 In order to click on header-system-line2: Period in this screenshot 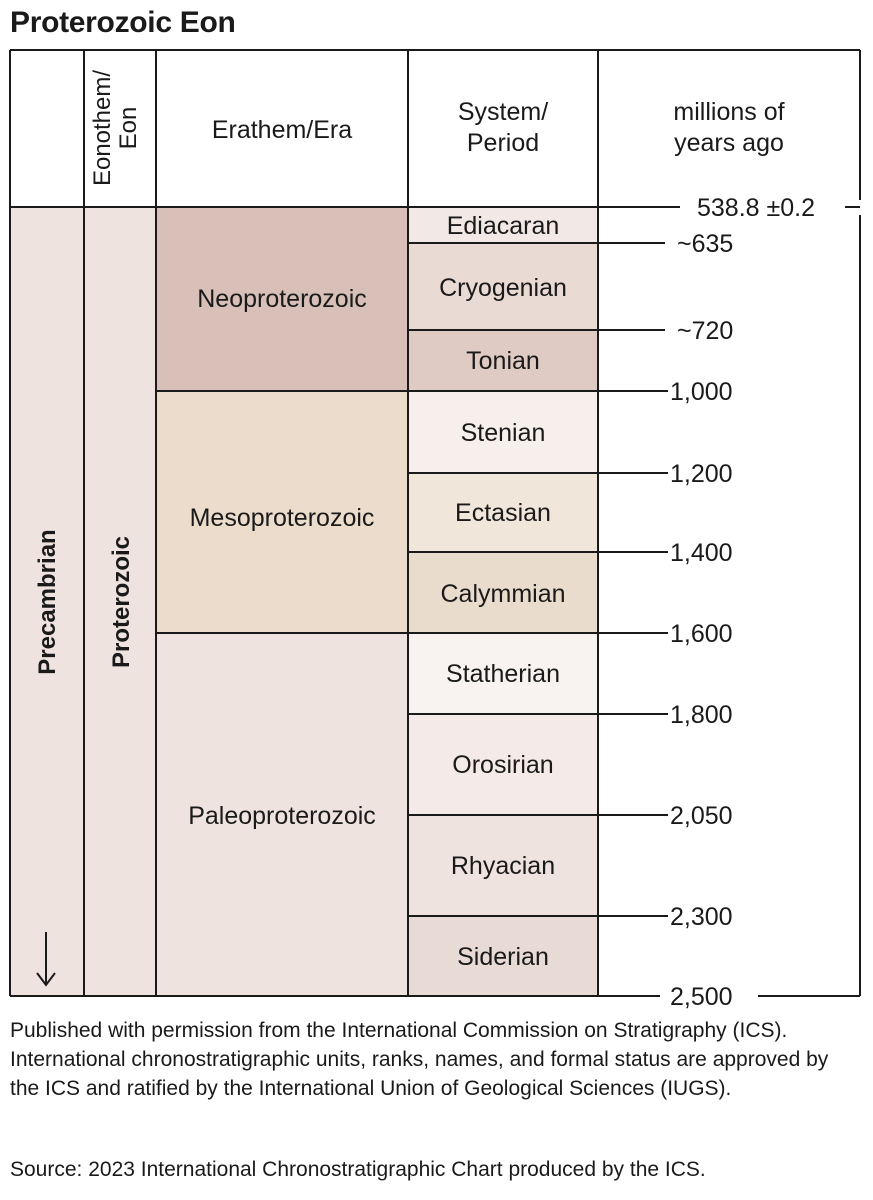, I will do `click(503, 143)`.